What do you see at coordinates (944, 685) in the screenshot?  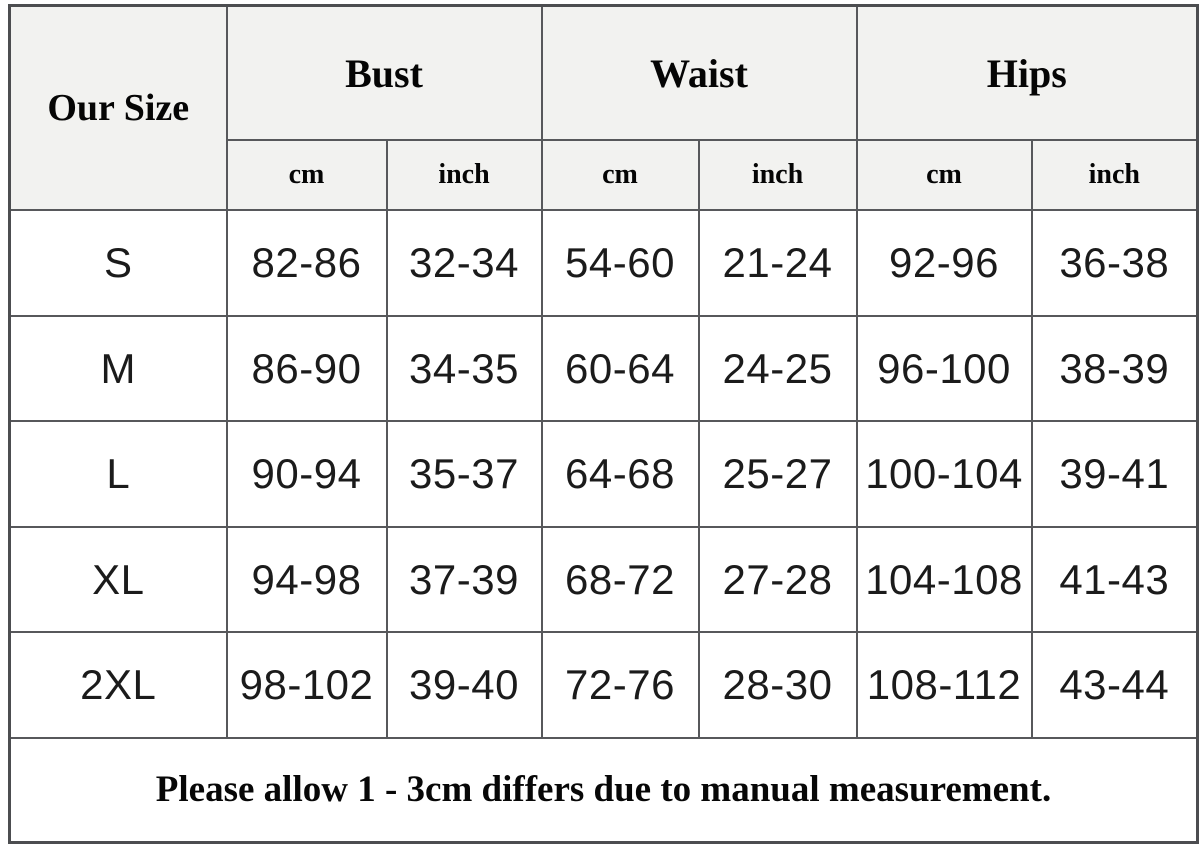 I see `value-cell: 108-112` at bounding box center [944, 685].